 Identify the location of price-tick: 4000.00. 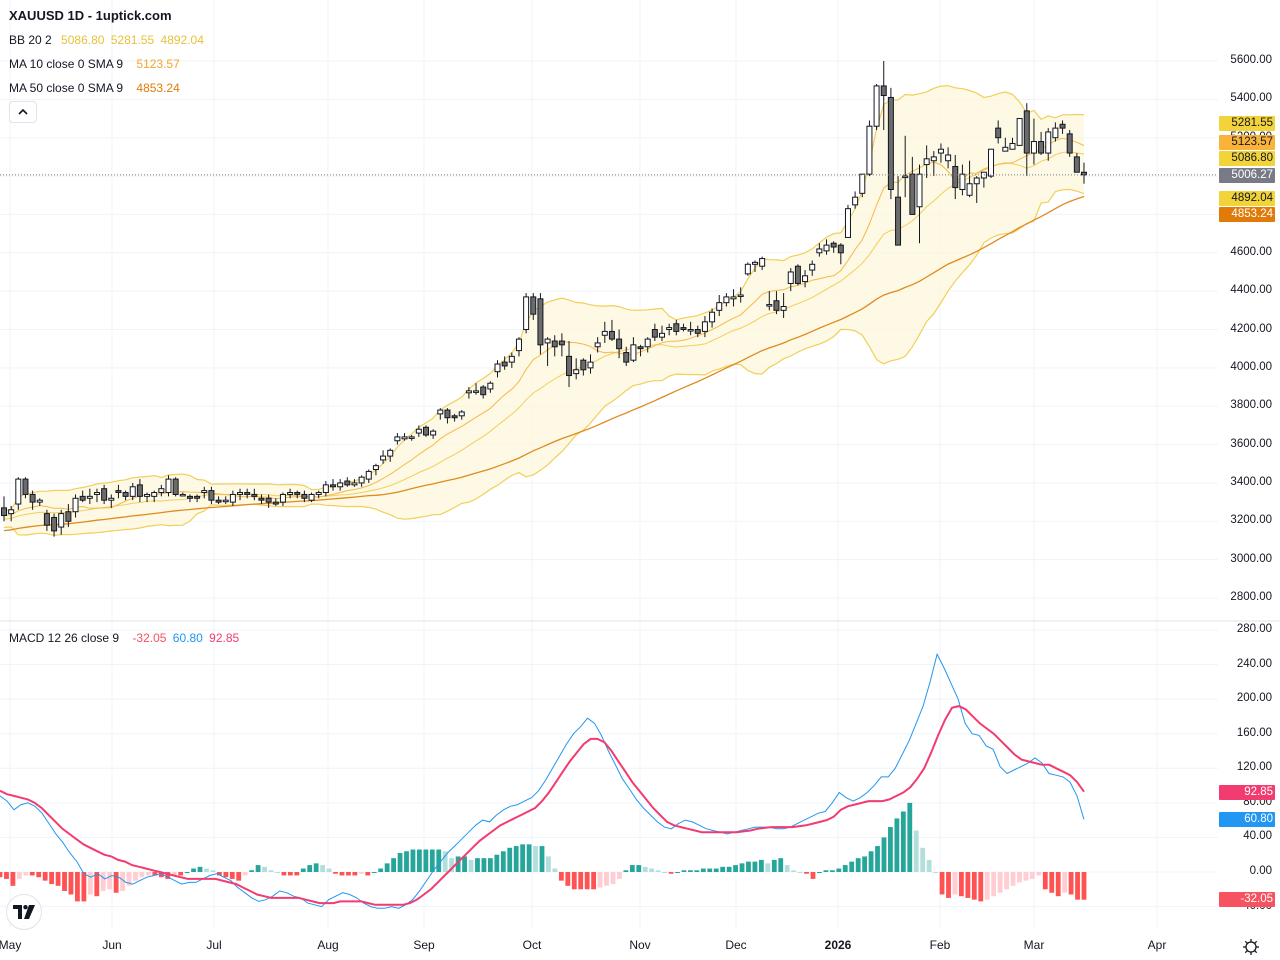
(1251, 366).